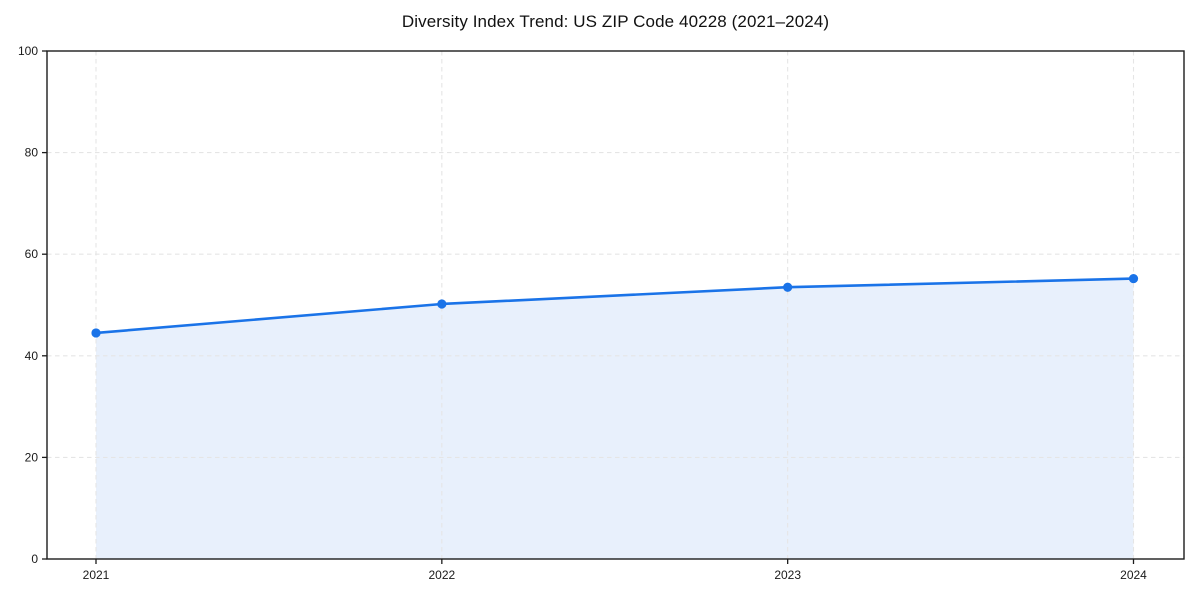 The height and width of the screenshot is (600, 1200). I want to click on y-tick-label: 20, so click(32, 457).